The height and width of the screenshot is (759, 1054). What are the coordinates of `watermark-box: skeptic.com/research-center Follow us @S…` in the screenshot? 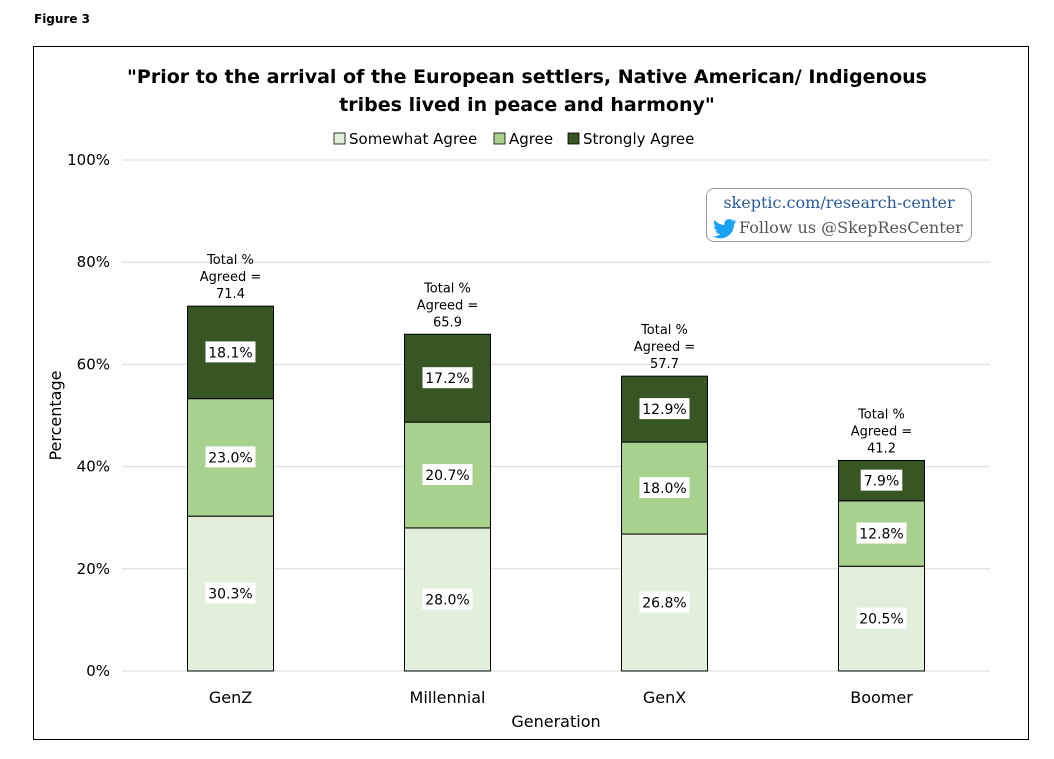 It's located at (839, 215).